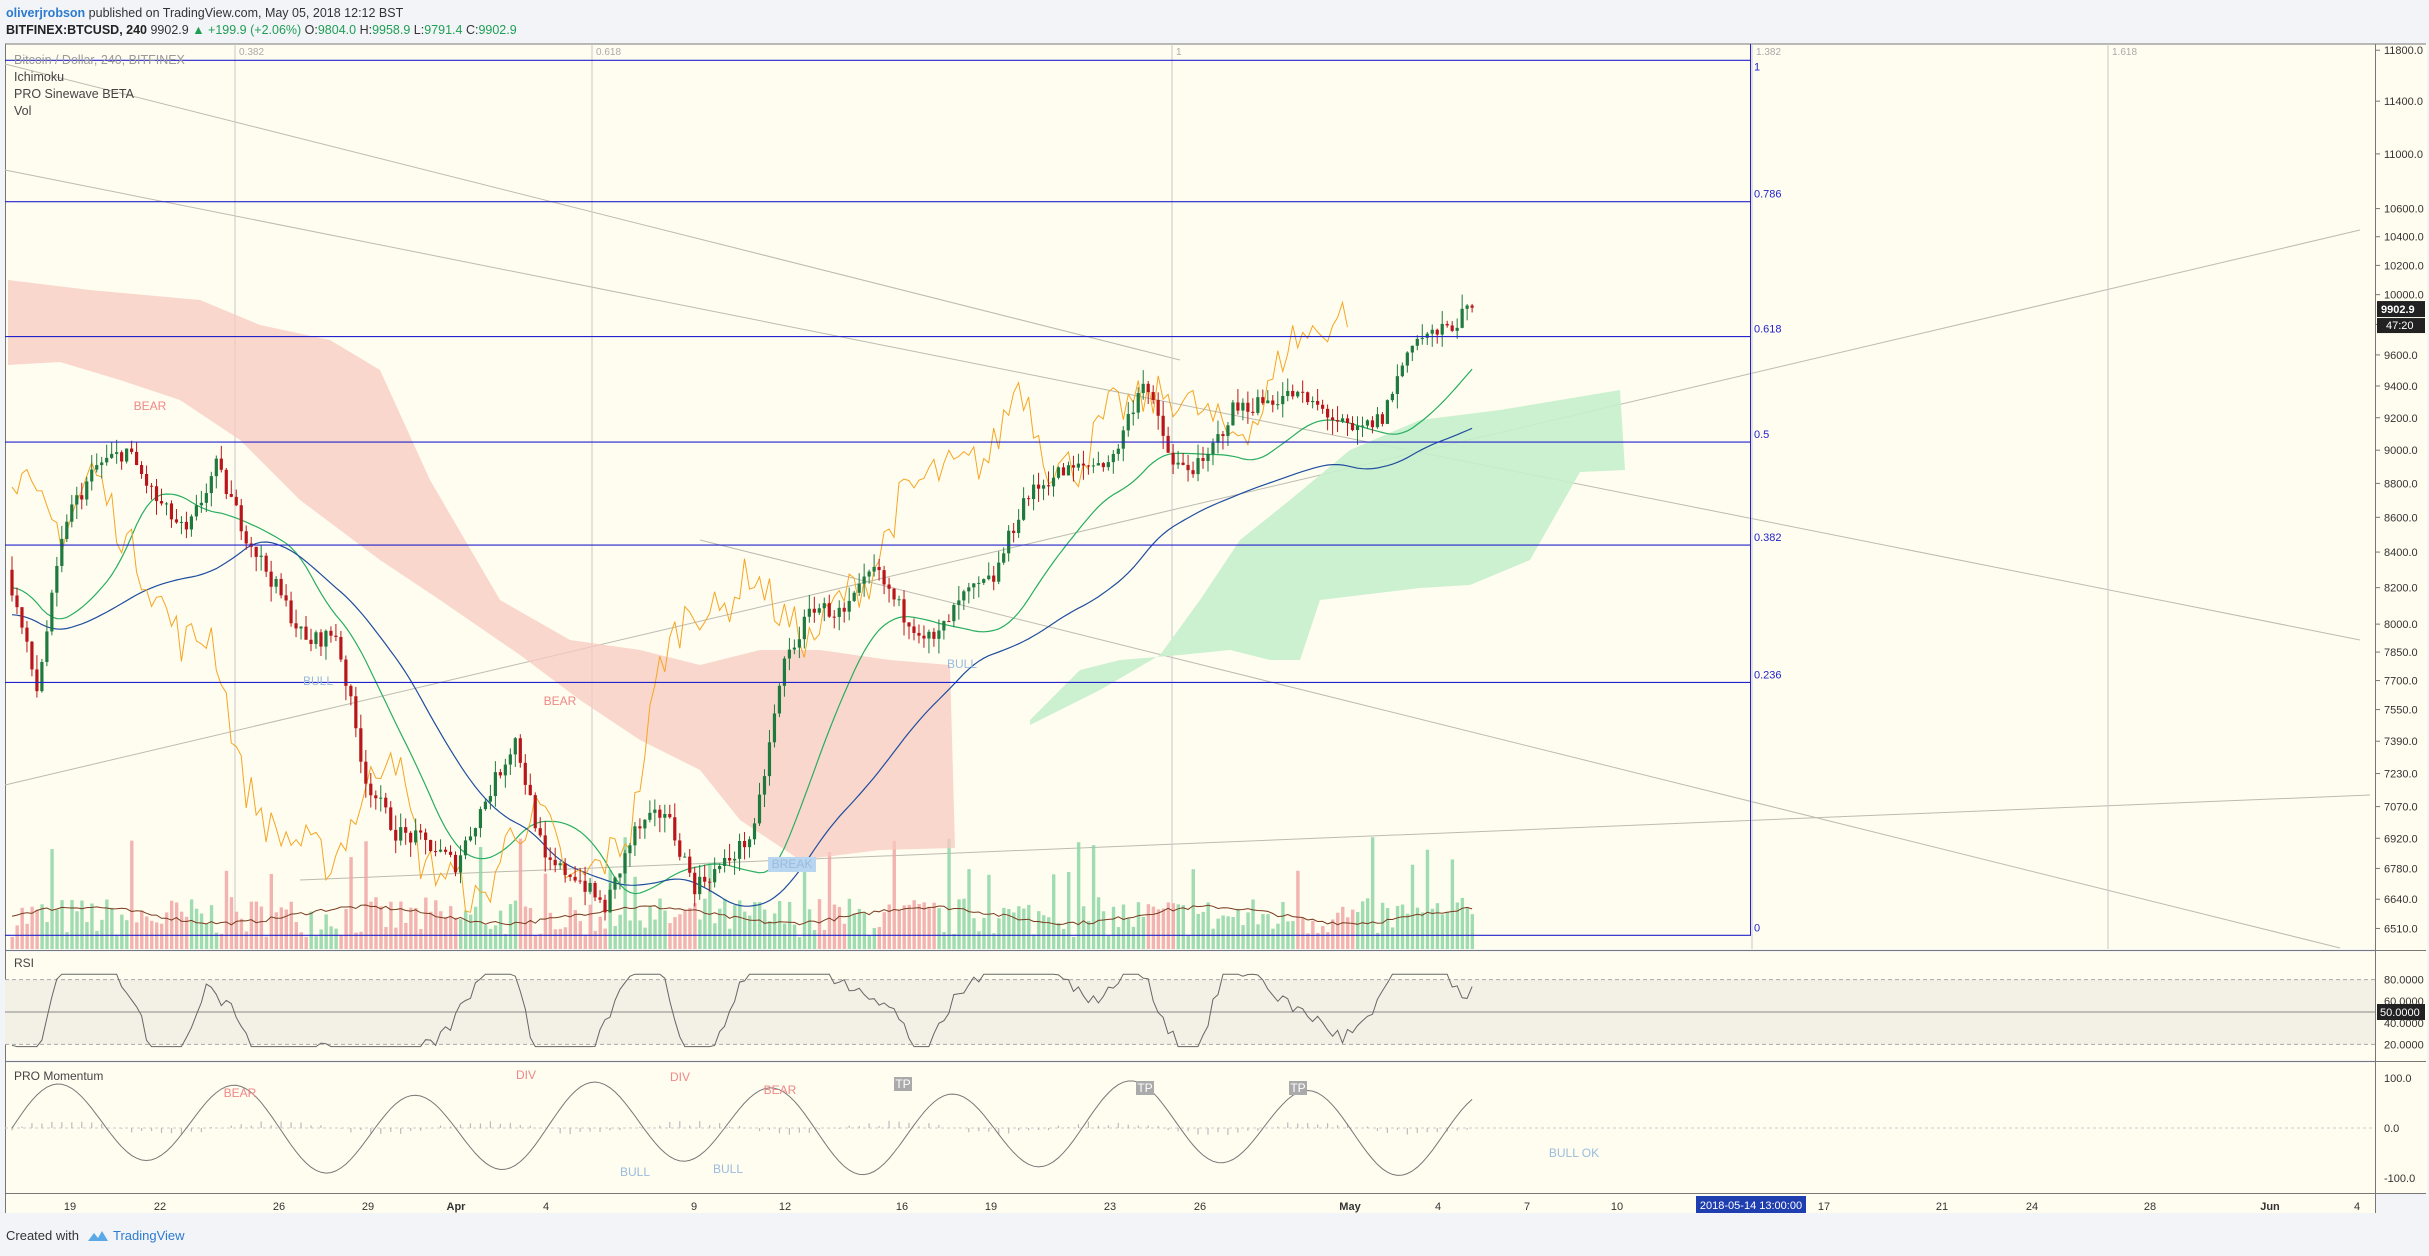 Image resolution: width=2429 pixels, height=1256 pixels. I want to click on time-axis, so click(1190, 1203).